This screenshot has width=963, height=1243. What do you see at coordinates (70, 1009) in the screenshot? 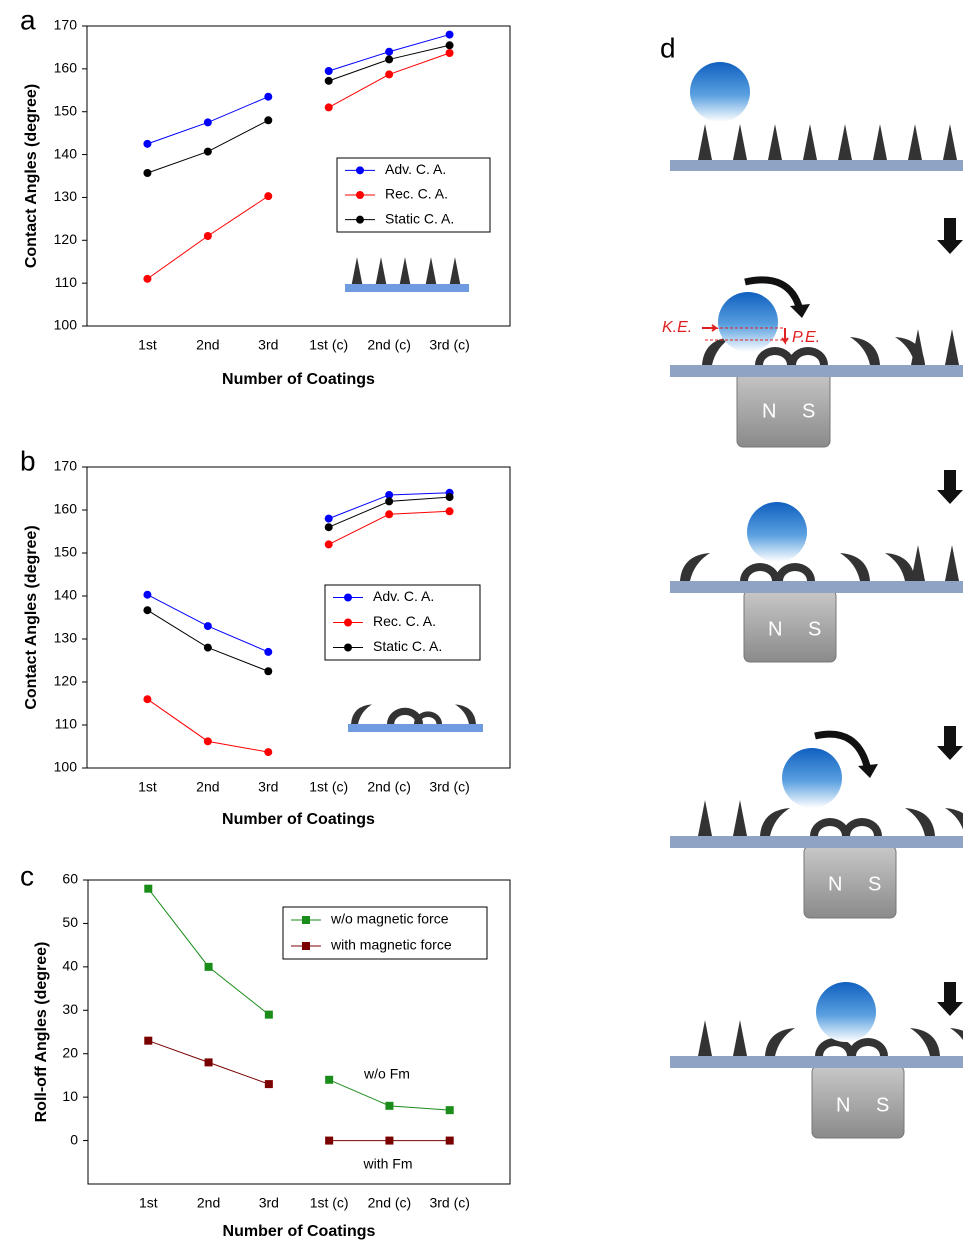
I see `y-tick-label: 30` at bounding box center [70, 1009].